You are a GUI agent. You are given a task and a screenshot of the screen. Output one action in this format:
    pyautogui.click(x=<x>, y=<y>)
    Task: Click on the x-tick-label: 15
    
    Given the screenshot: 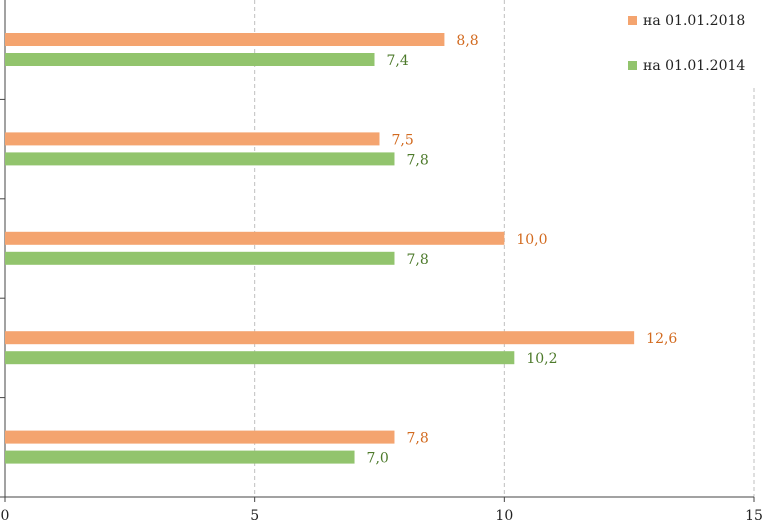 What is the action you would take?
    pyautogui.click(x=754, y=516)
    